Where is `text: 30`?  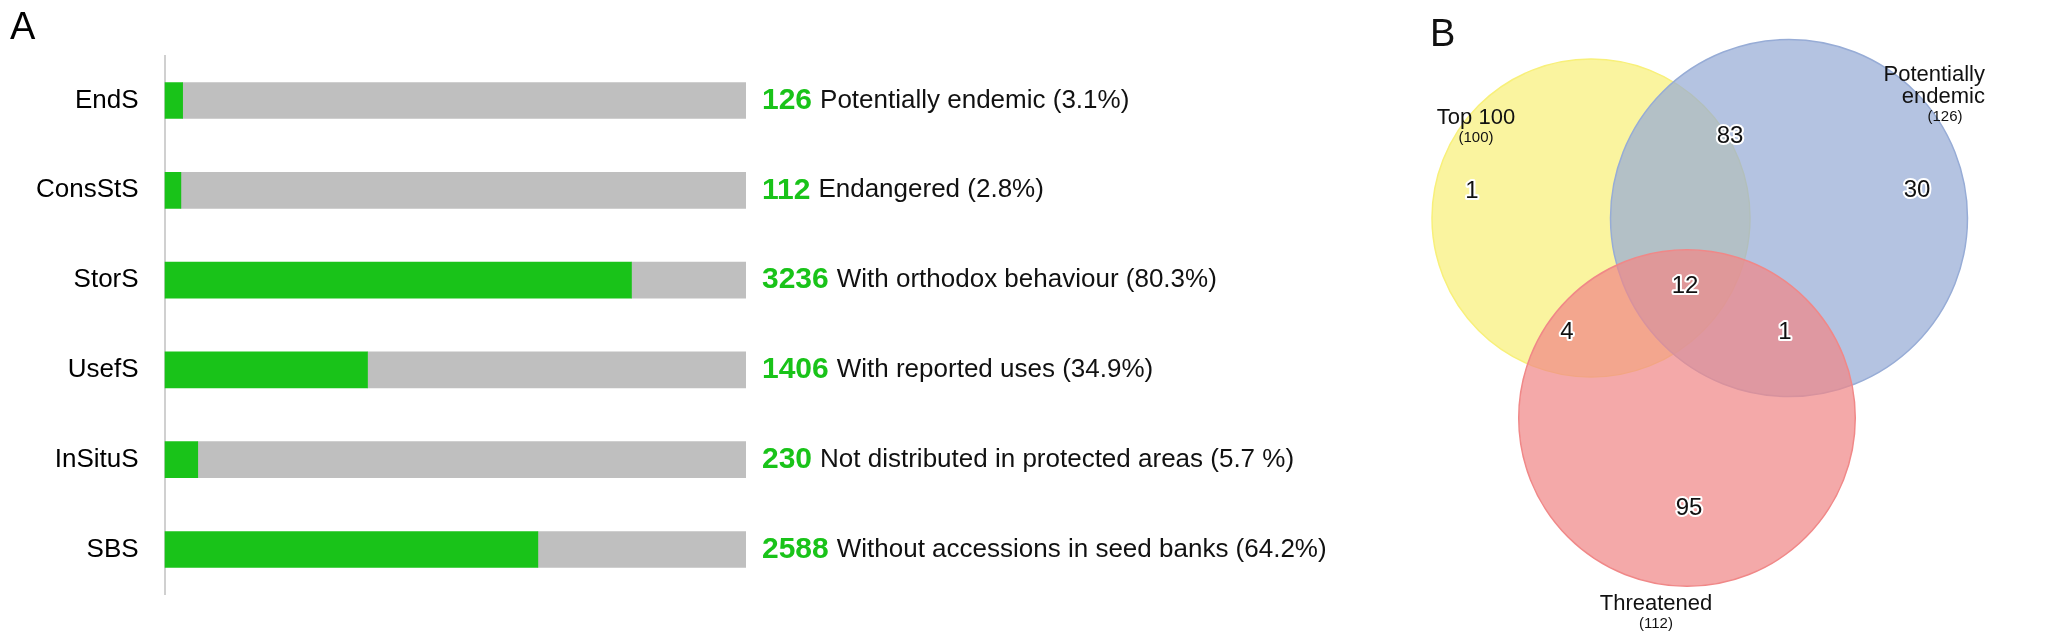 text: 30 is located at coordinates (1917, 189).